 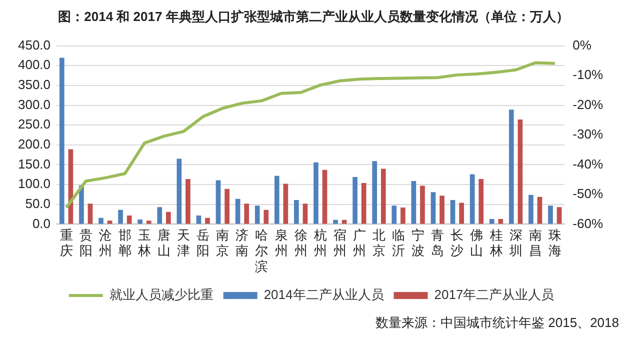 What do you see at coordinates (582, 44) in the screenshot?
I see `y2-tick-label: 0%` at bounding box center [582, 44].